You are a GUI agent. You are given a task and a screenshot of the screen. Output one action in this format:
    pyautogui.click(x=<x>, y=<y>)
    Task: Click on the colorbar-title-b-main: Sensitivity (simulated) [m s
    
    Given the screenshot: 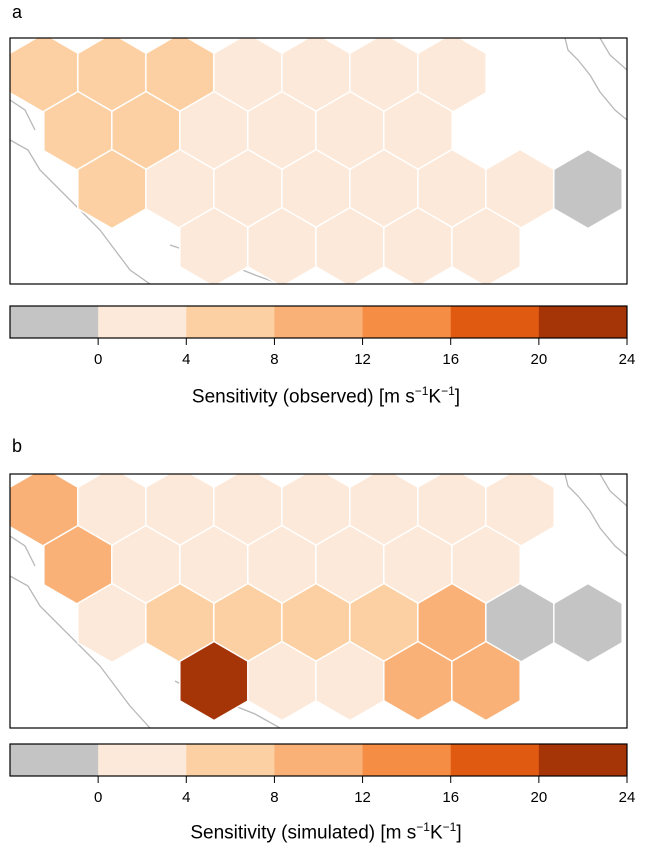 What is the action you would take?
    pyautogui.click(x=303, y=833)
    